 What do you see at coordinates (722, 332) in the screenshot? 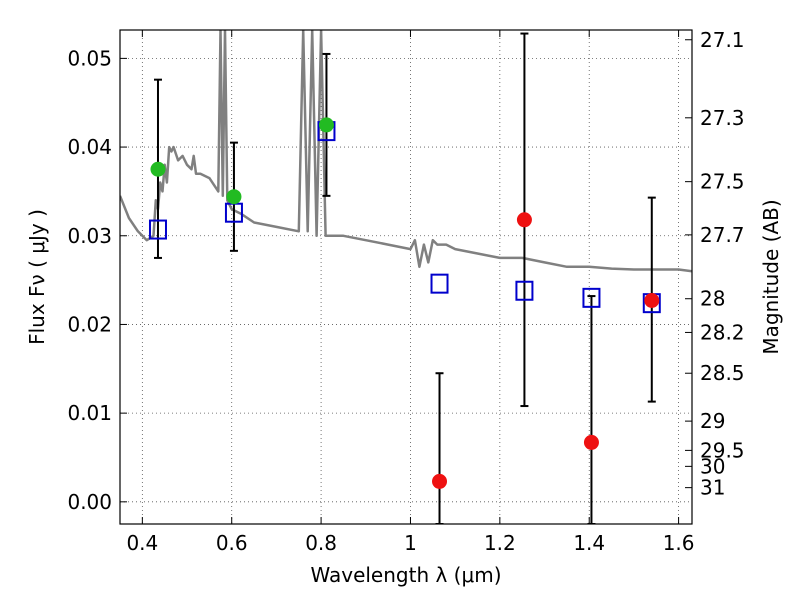
I see `y2-tick-label: 28.2` at bounding box center [722, 332].